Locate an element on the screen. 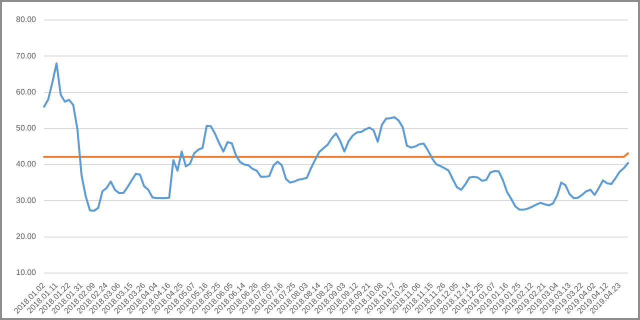 This screenshot has height=320, width=640. y-tick-label: 70.00 is located at coordinates (26, 55).